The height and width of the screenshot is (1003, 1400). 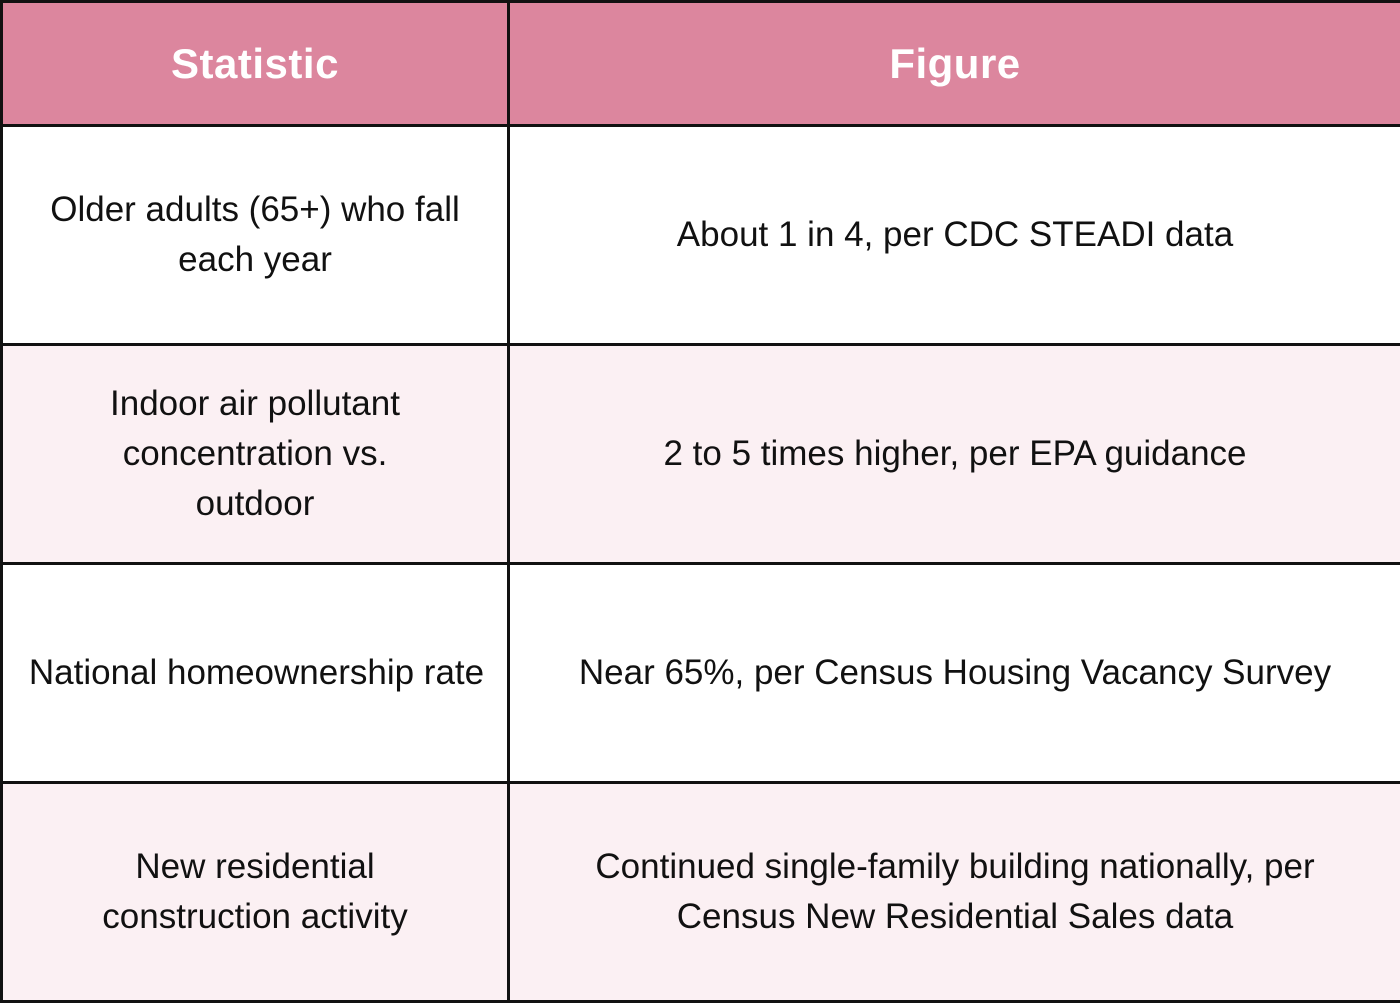 I want to click on header-row: Statistic Figure, so click(x=701, y=64).